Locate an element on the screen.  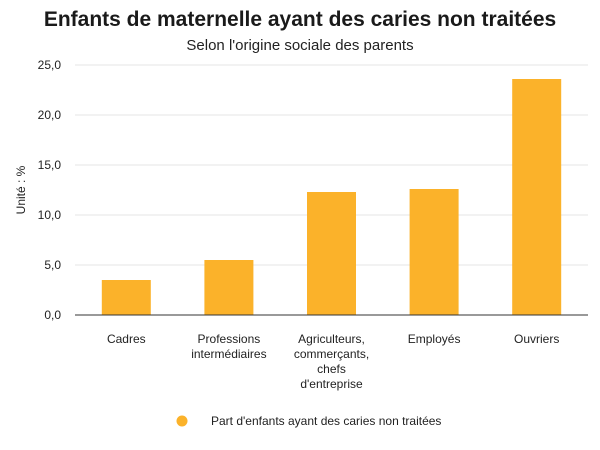
y-axis-label: Unité : % is located at coordinates (21, 189).